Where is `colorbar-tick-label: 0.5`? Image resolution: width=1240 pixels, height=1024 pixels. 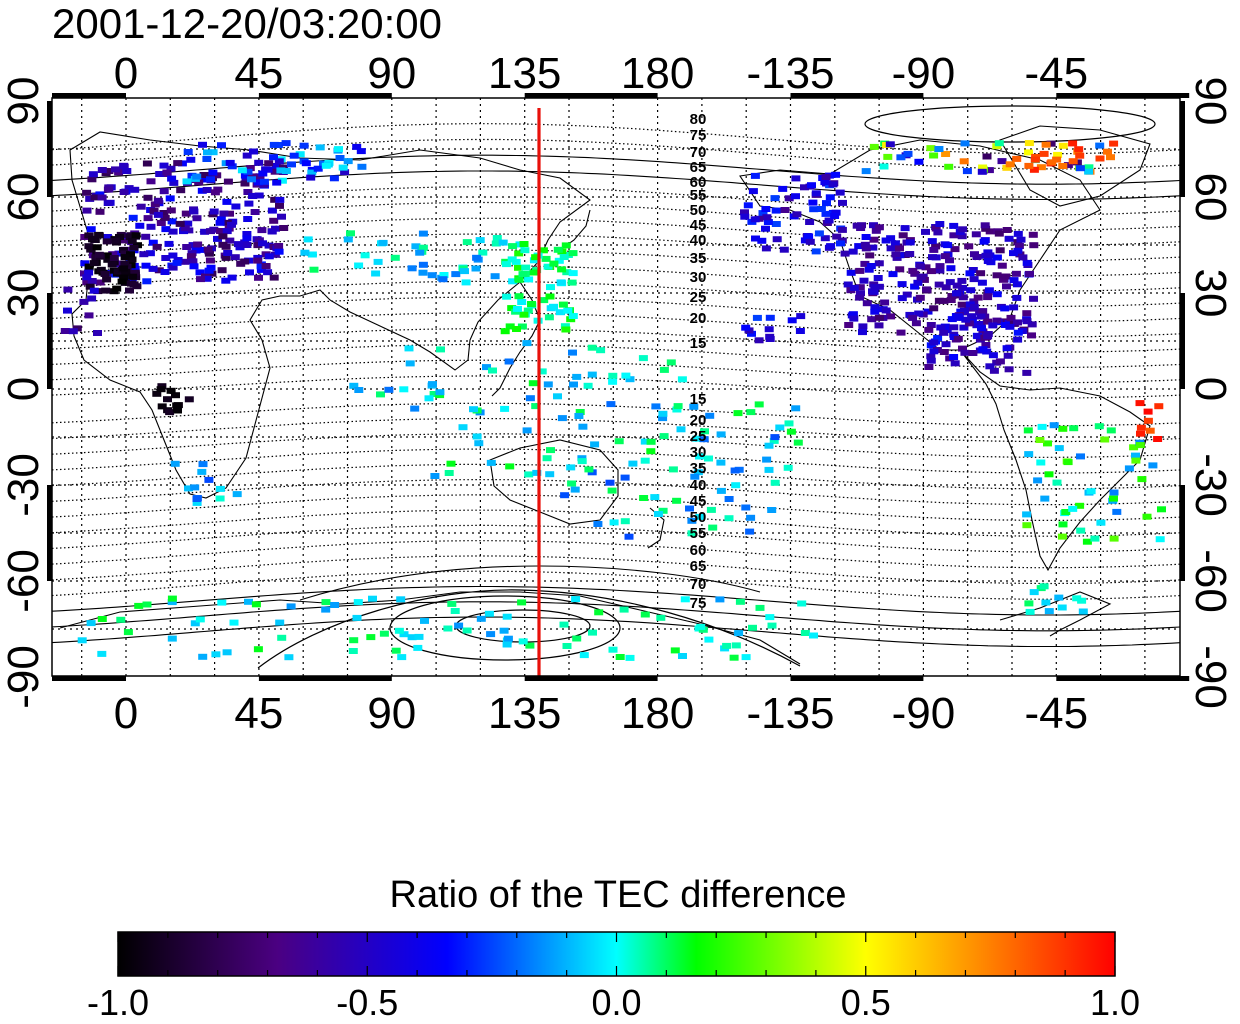 colorbar-tick-label: 0.5 is located at coordinates (865, 1002).